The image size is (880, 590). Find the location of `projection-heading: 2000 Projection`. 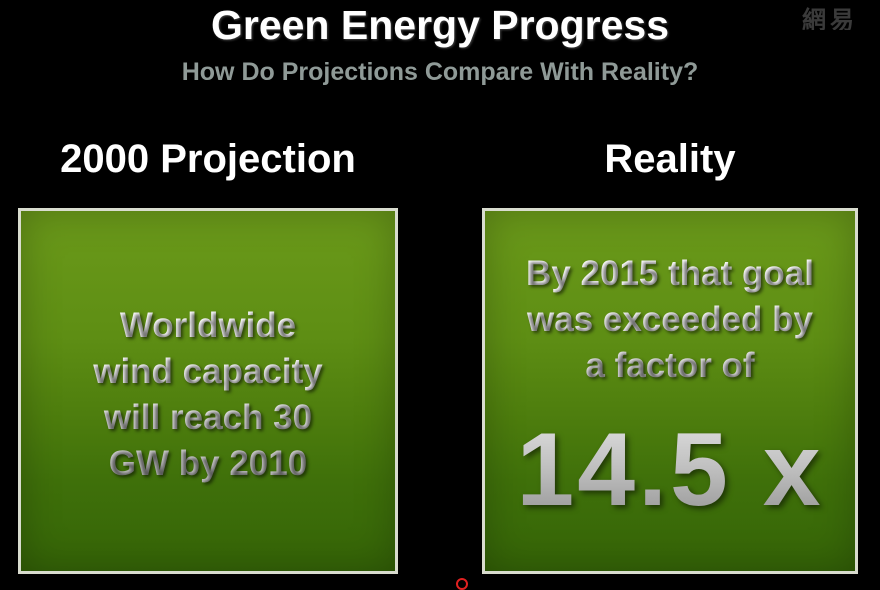

projection-heading: 2000 Projection is located at coordinates (208, 159).